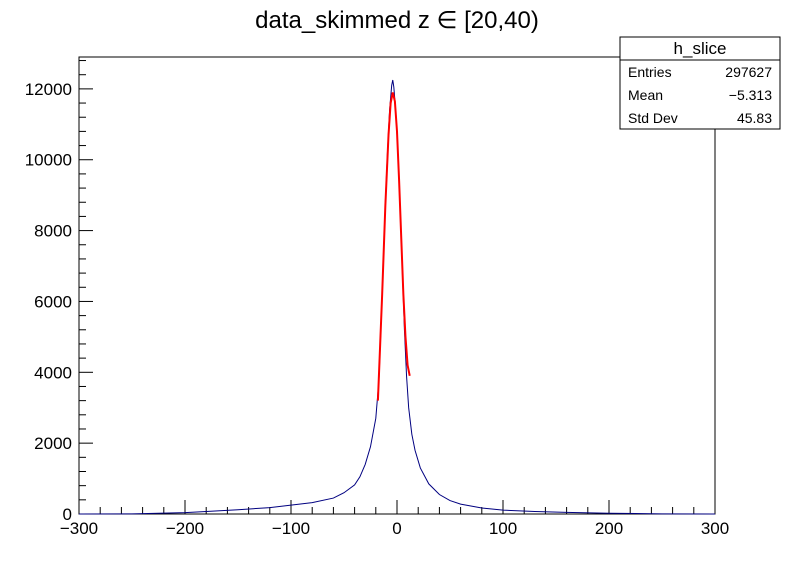  Describe the element at coordinates (53, 372) in the screenshot. I see `y-tick-label: 4000` at that location.